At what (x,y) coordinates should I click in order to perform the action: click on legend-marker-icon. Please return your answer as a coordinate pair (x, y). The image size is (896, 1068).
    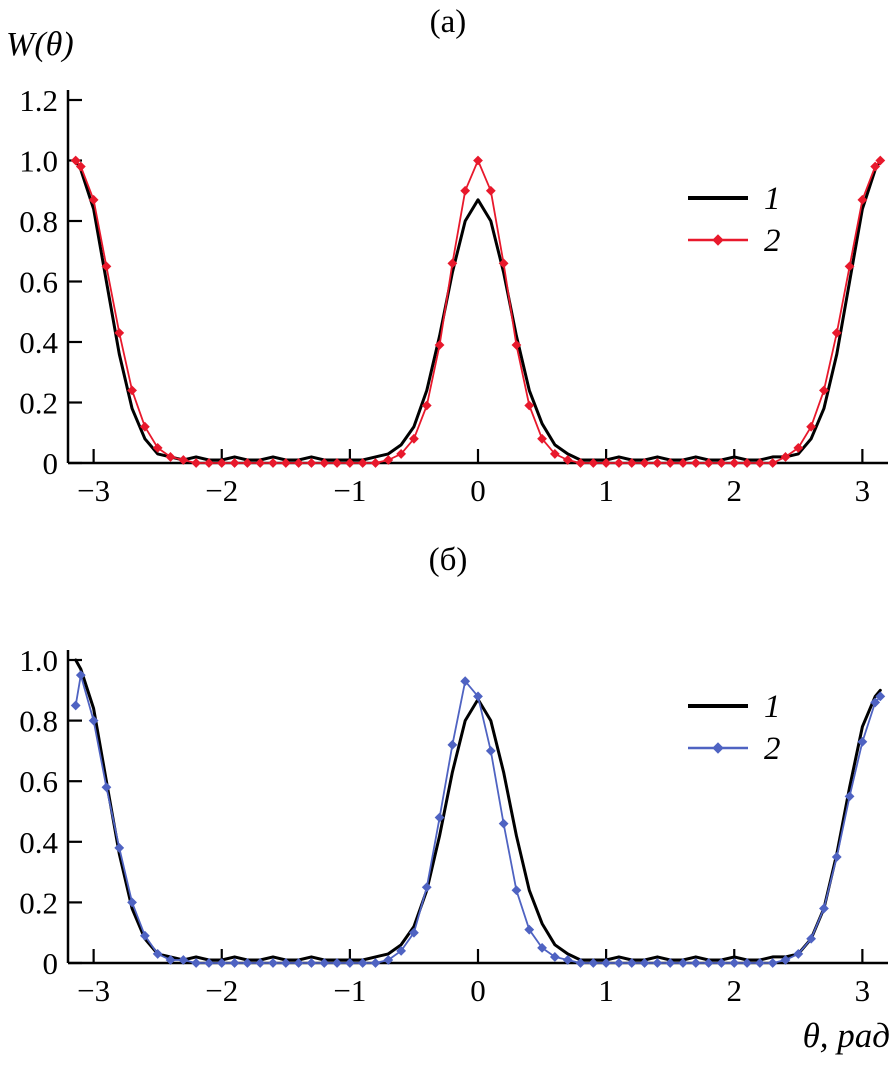
    Looking at the image, I should click on (718, 748).